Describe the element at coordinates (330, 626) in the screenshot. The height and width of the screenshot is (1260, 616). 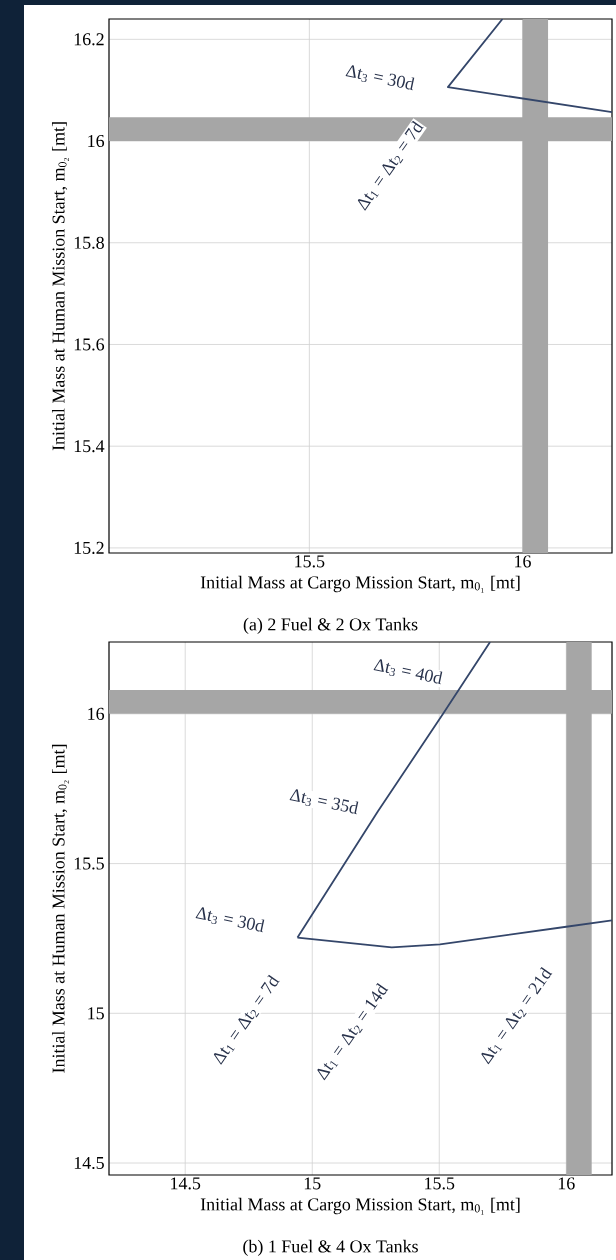
I see `text: (a) 2 Fuel & 2 Ox Tanks` at that location.